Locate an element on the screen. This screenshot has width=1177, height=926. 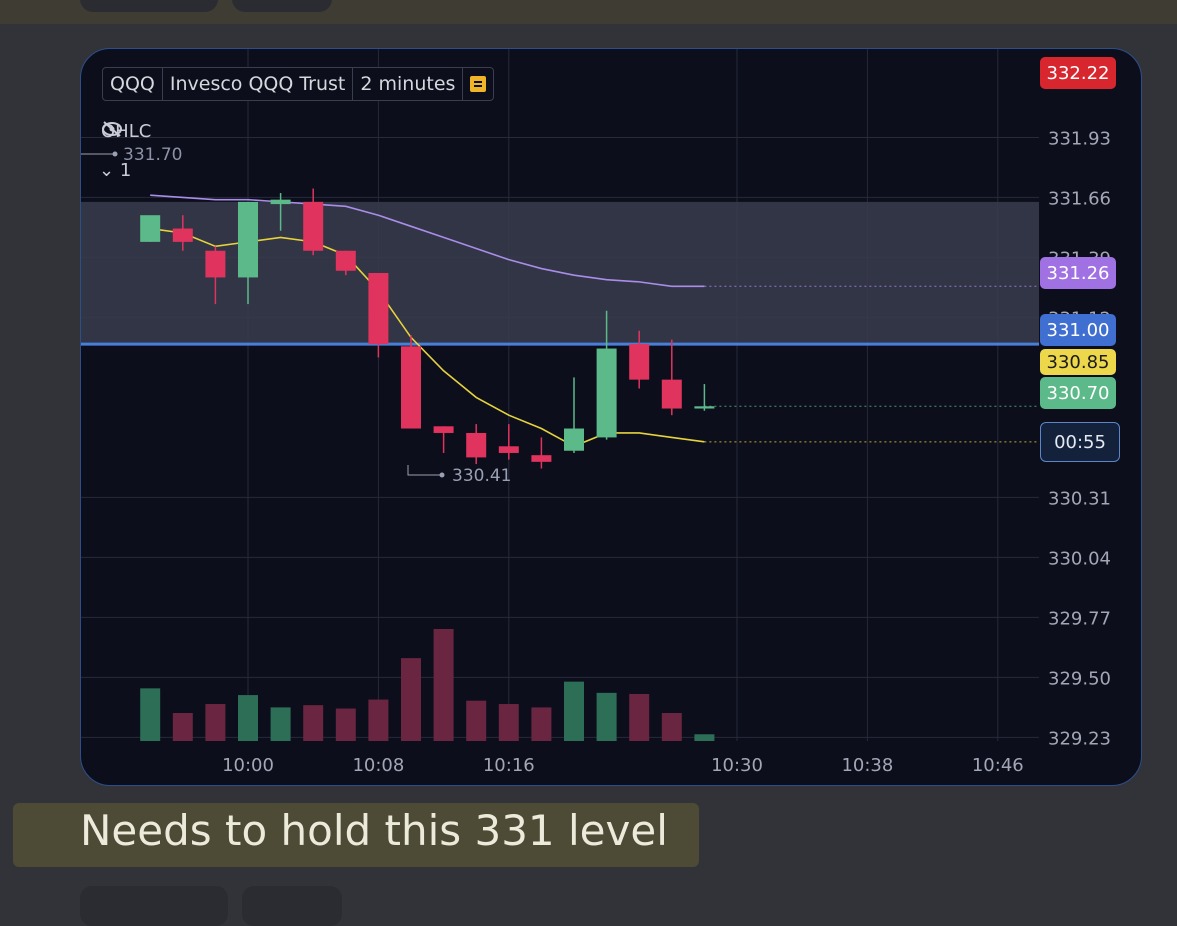
low-marker-label: 330.41 is located at coordinates (481, 476).